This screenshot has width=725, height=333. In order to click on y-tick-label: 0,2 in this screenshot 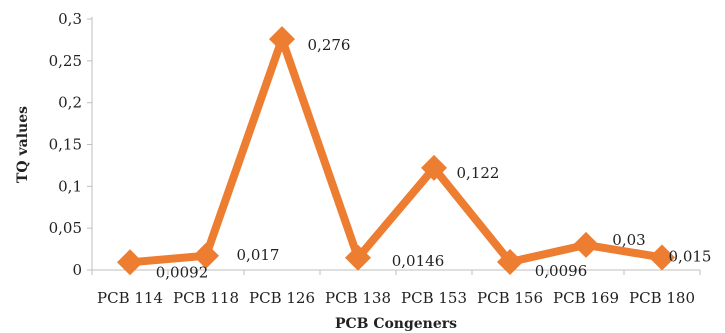, I will do `click(70, 103)`.